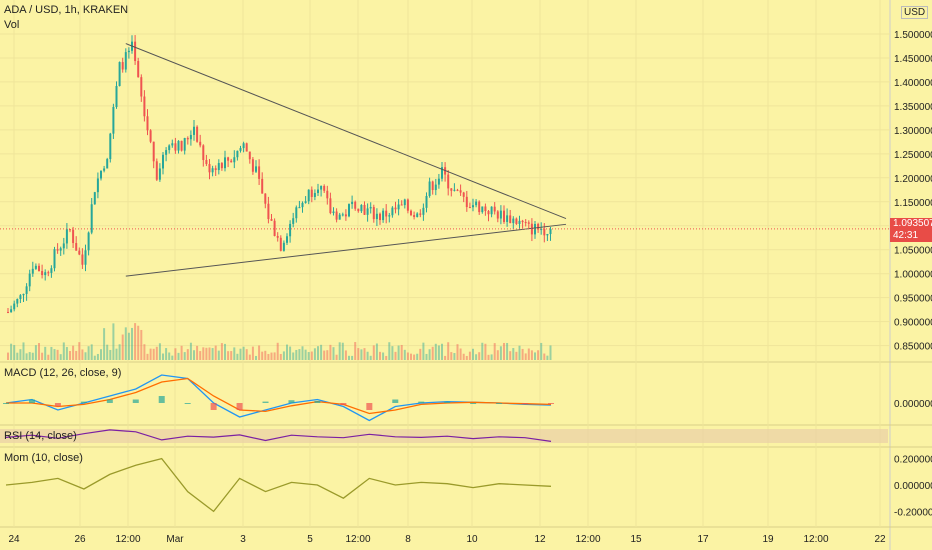 The width and height of the screenshot is (932, 550). Describe the element at coordinates (913, 131) in the screenshot. I see `price-tick-label: 1.300000` at that location.